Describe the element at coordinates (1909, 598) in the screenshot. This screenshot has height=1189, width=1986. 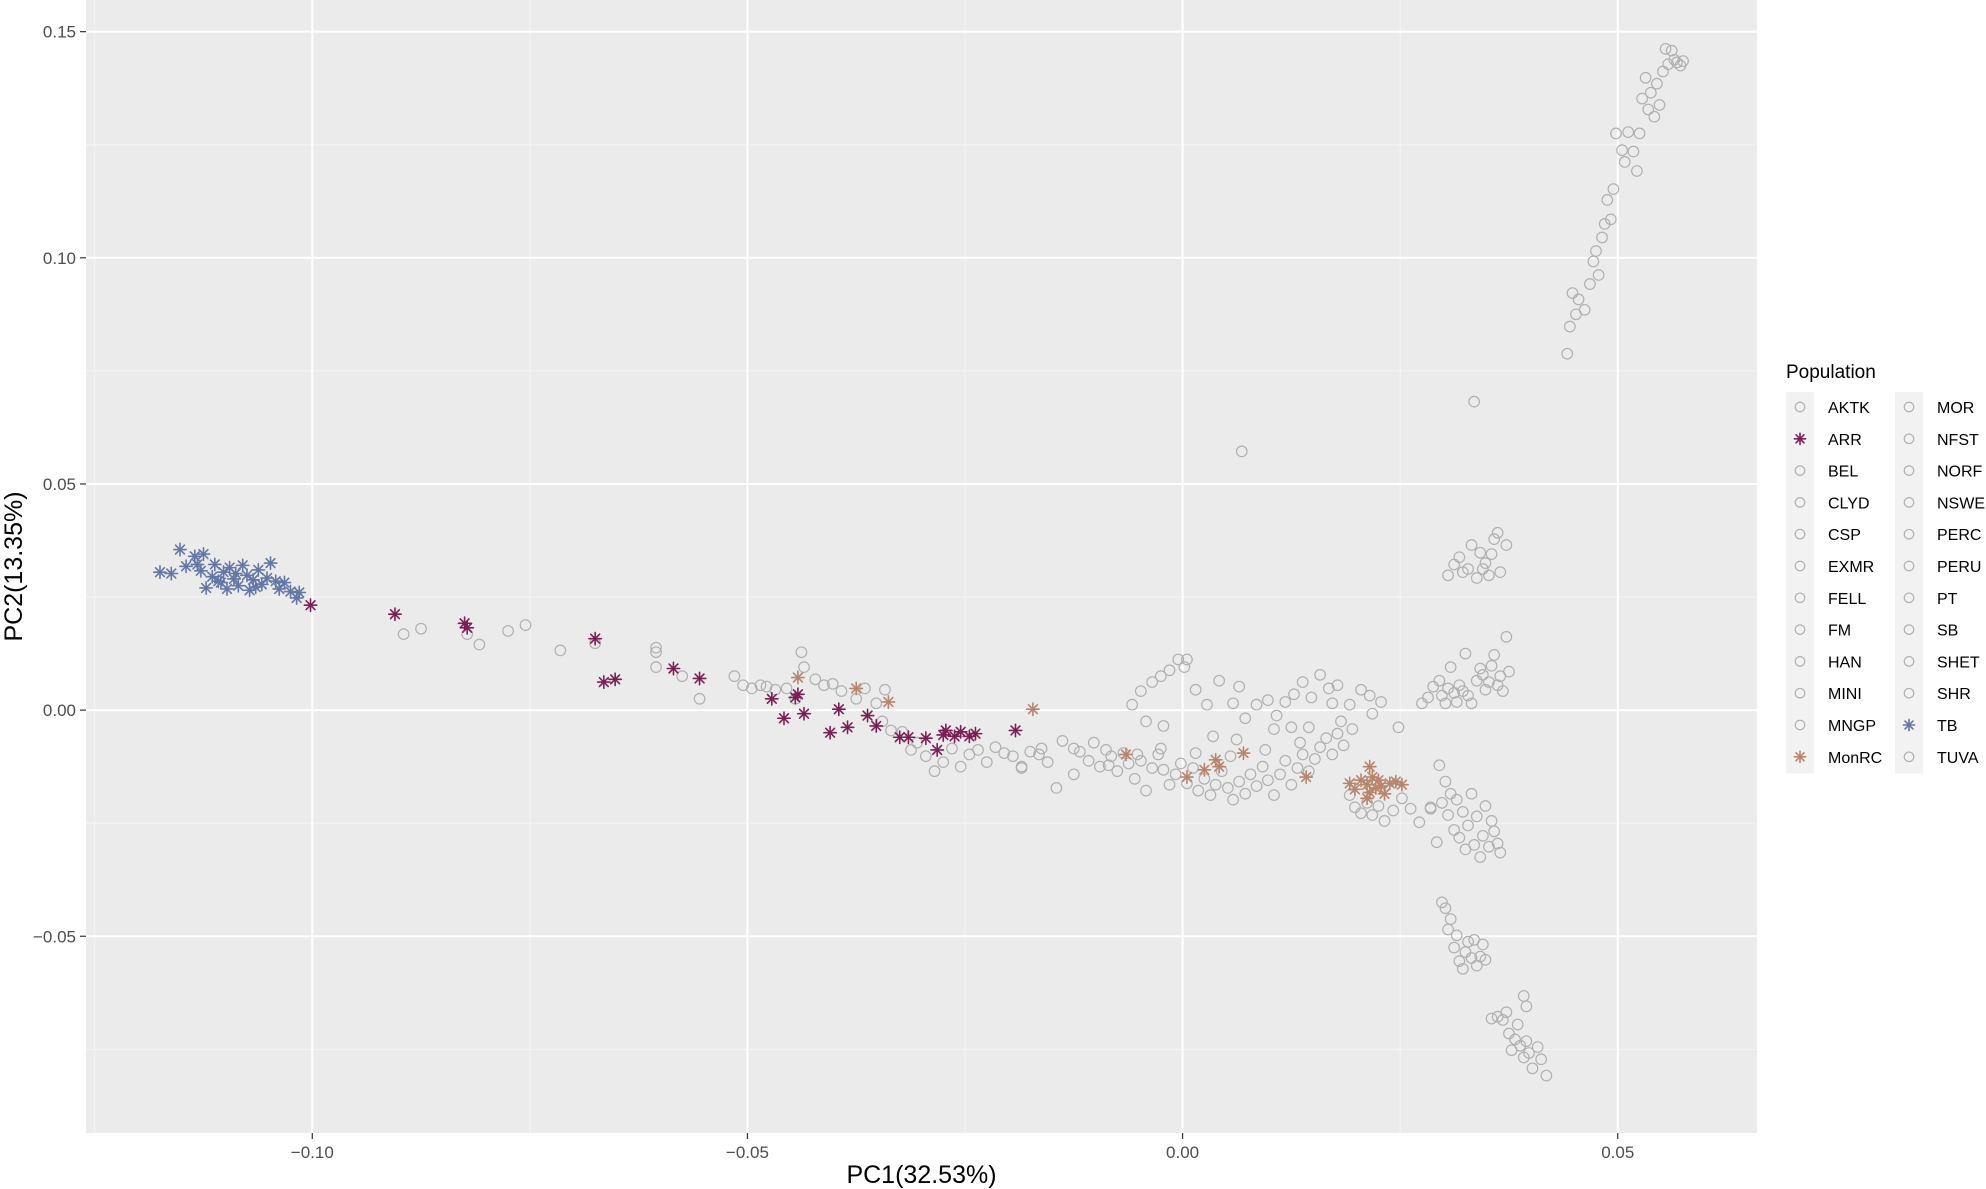
I see `legend-key-pt` at that location.